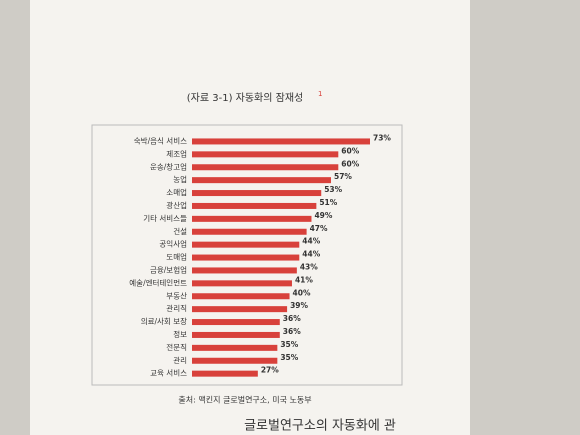 This screenshot has width=580, height=435. What do you see at coordinates (168, 373) in the screenshot?
I see `category-label: 교육 서비스` at bounding box center [168, 373].